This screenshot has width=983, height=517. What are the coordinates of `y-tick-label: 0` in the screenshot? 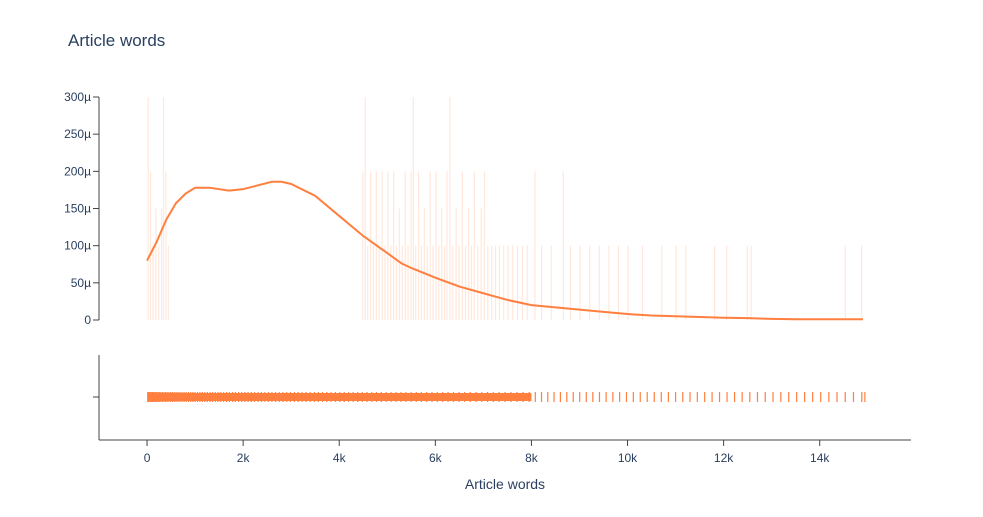 It's located at (87, 320).